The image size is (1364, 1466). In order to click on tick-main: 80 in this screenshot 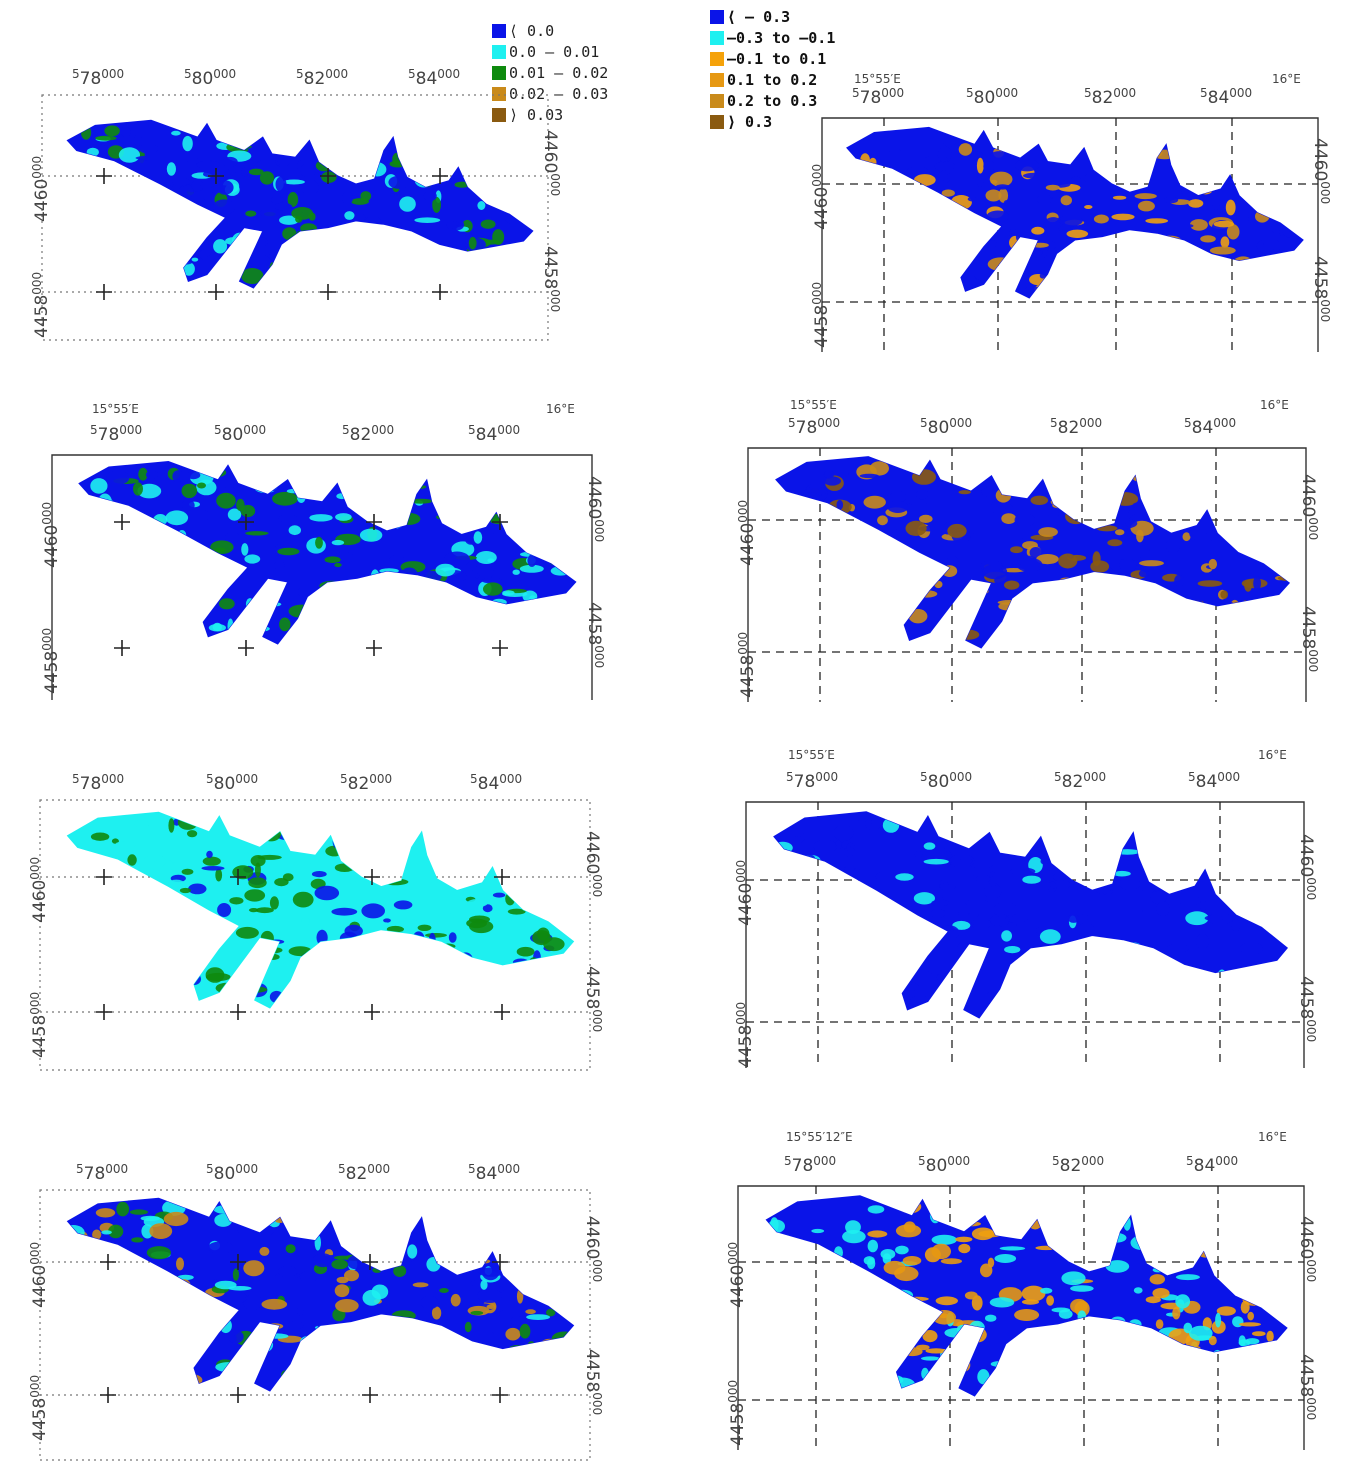, I will do `click(224, 784)`.